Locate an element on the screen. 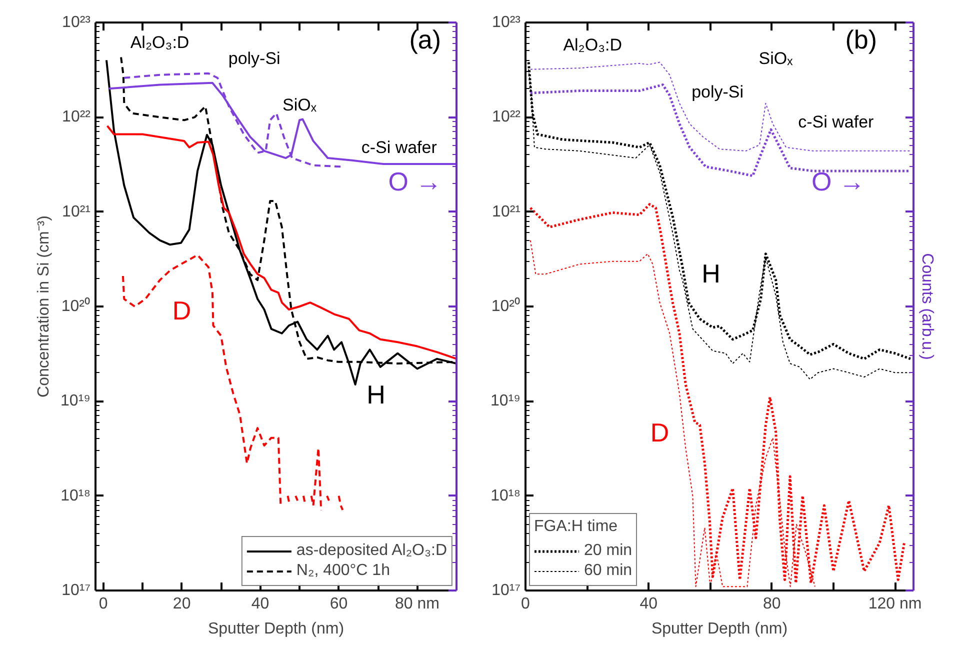 The image size is (953, 647). legend-label: 60 min is located at coordinates (608, 571).